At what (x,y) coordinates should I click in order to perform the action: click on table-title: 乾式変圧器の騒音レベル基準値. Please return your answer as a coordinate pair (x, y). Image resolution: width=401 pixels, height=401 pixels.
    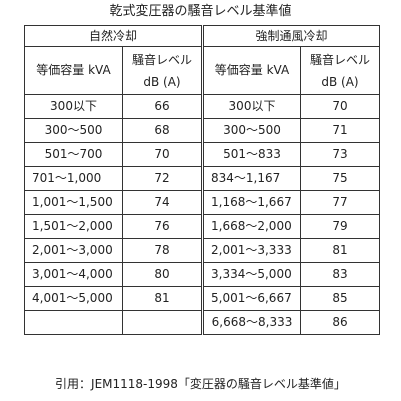
    Looking at the image, I should click on (200, 11).